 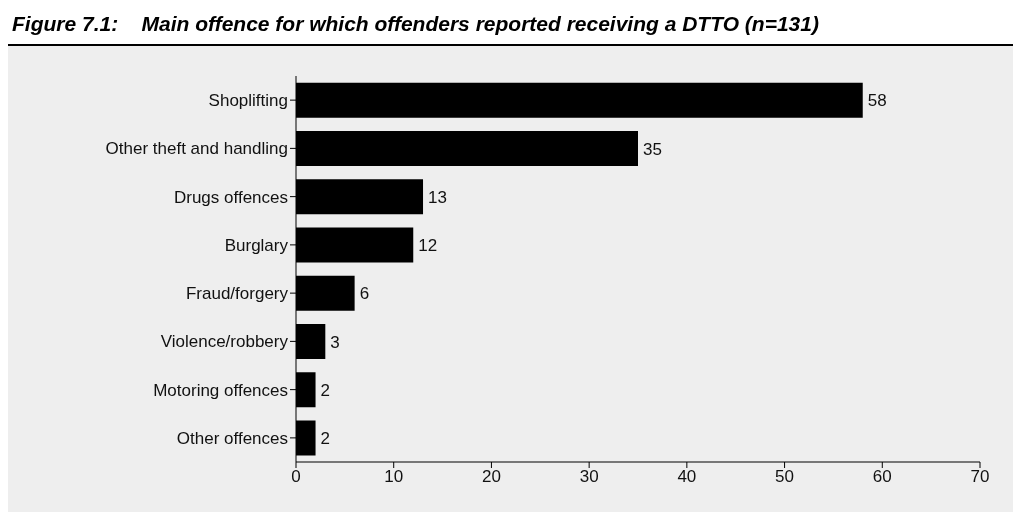 I want to click on y-tick-label: Violence/robbery, so click(x=224, y=342).